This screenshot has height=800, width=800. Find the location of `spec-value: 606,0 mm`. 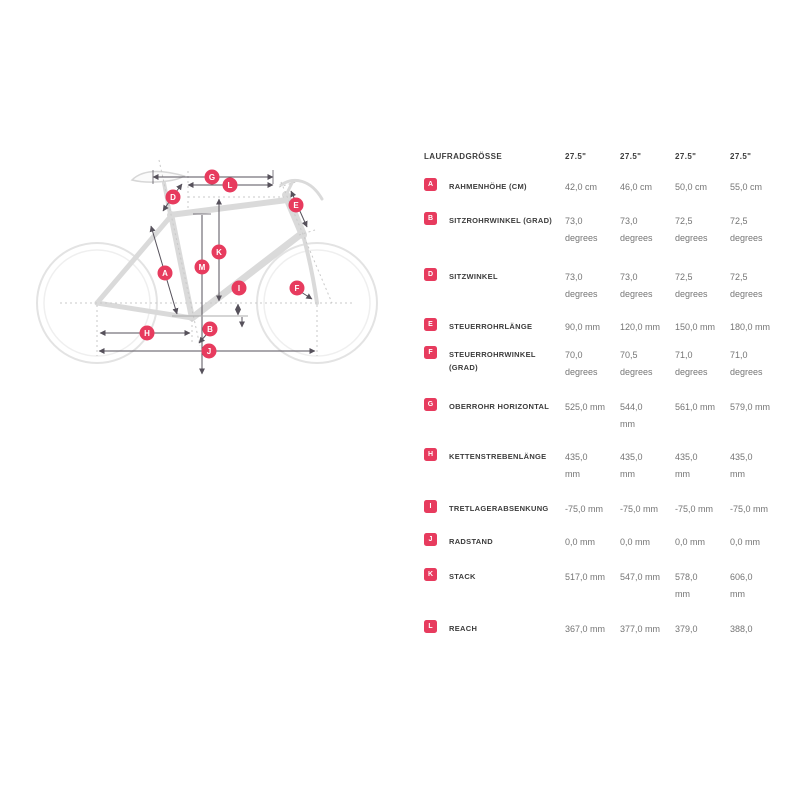

spec-value: 606,0 mm is located at coordinates (741, 585).